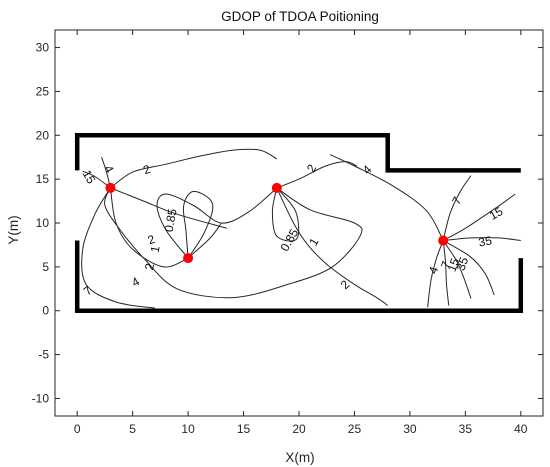 The height and width of the screenshot is (467, 550). I want to click on room-wall-bottom, so click(299, 276).